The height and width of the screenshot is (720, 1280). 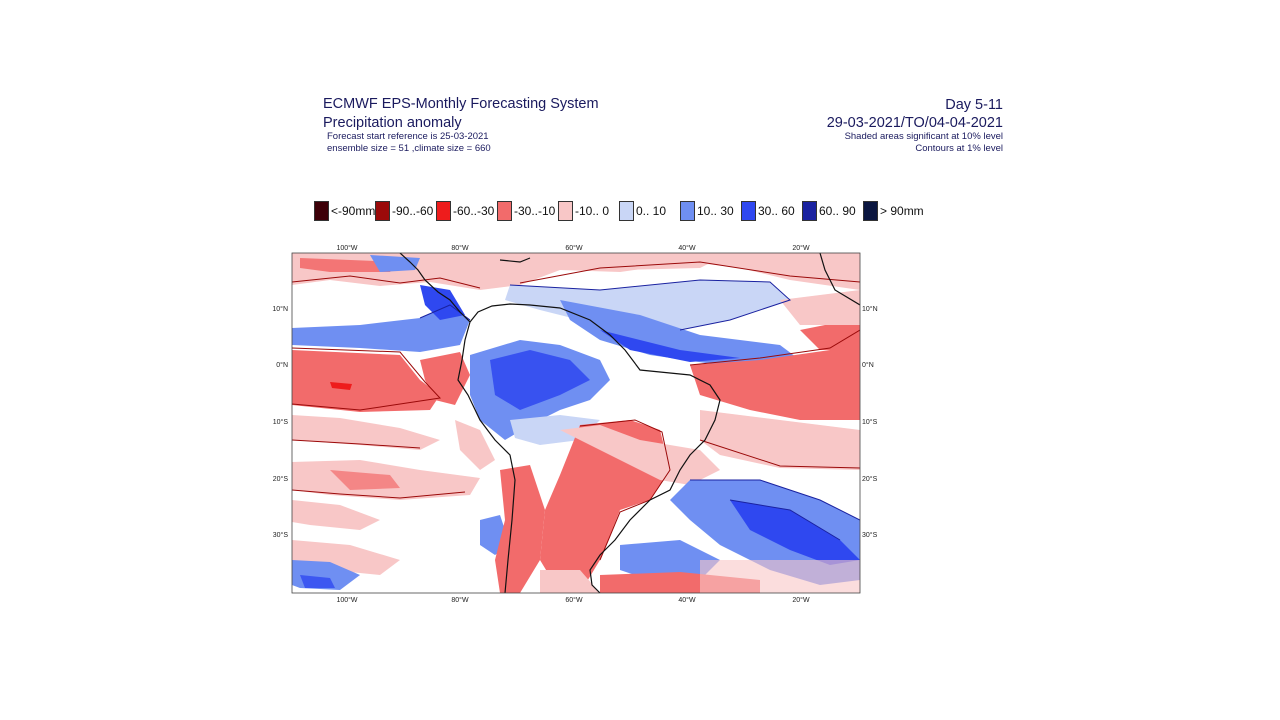 I want to click on legend-label: -90..-60, so click(x=413, y=211).